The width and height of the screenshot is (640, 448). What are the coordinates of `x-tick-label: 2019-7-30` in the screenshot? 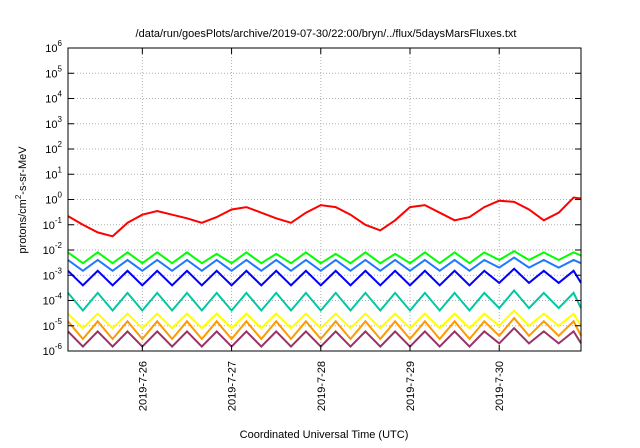 It's located at (500, 386).